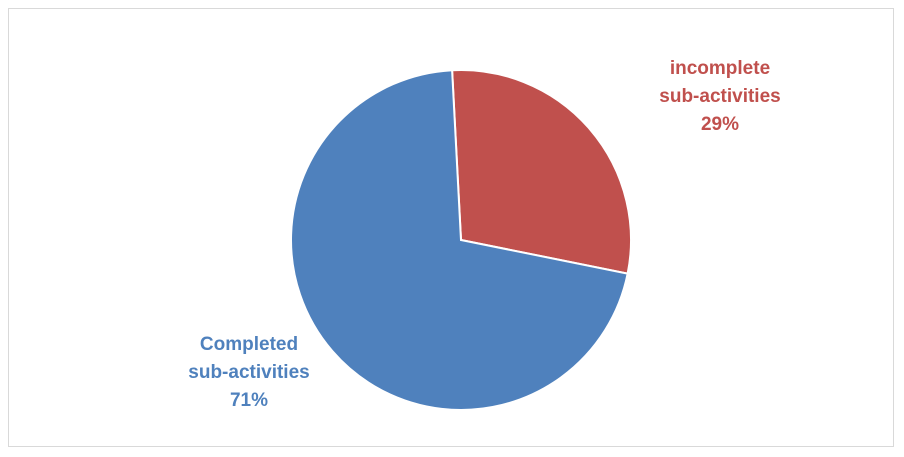  Describe the element at coordinates (720, 124) in the screenshot. I see `data-label-value: 29%` at that location.